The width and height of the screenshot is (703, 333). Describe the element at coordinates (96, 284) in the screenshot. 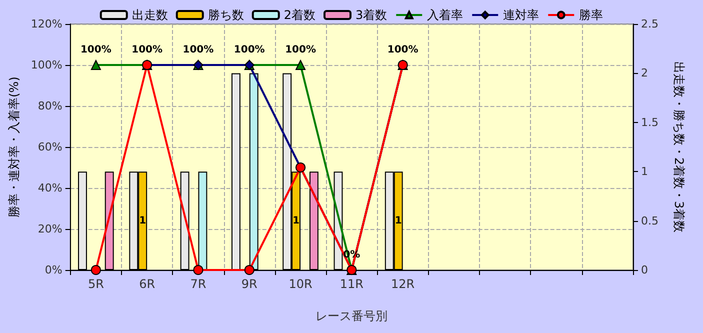

I see `x-tick-label: 5R` at that location.